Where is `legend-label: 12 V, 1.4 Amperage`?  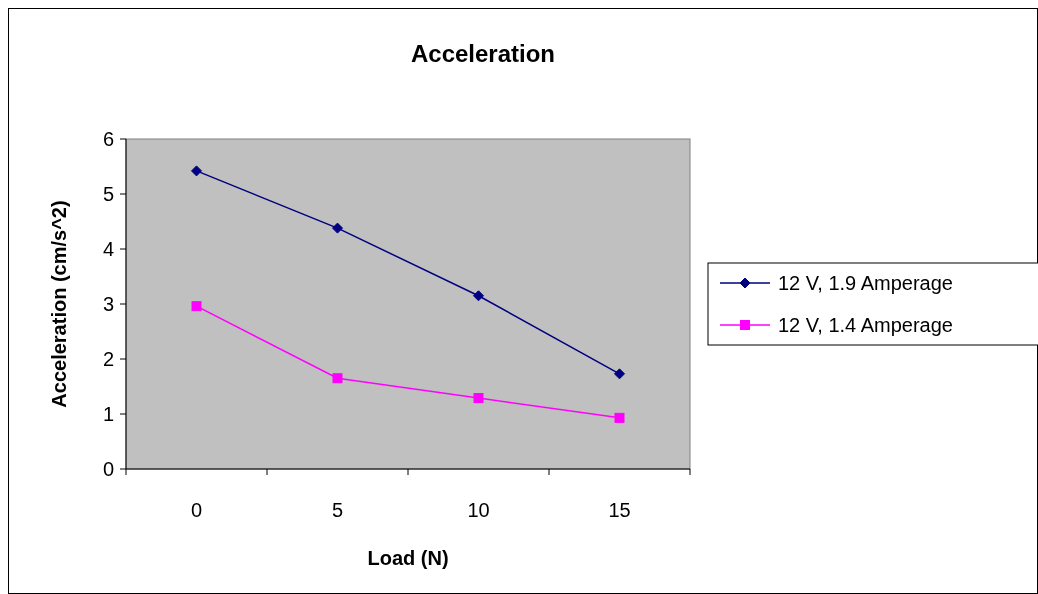 legend-label: 12 V, 1.4 Amperage is located at coordinates (865, 325).